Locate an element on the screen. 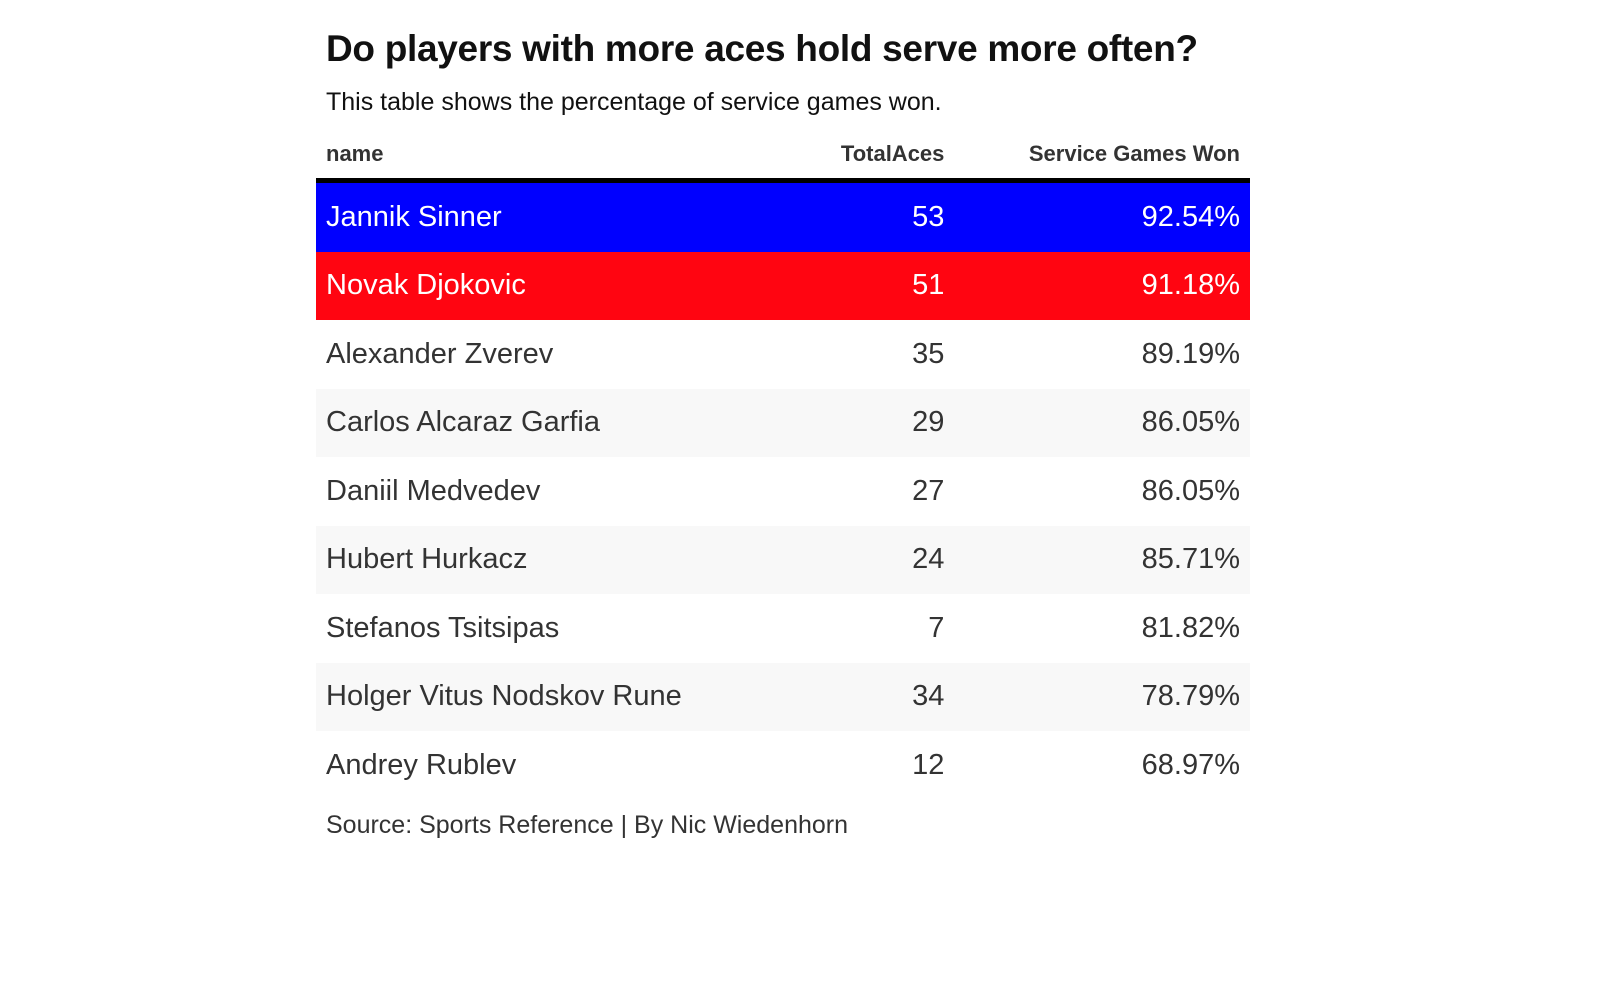 This screenshot has height=986, width=1598. cell-player-name: Holger Vitus Nodskov Rune is located at coordinates (556, 696).